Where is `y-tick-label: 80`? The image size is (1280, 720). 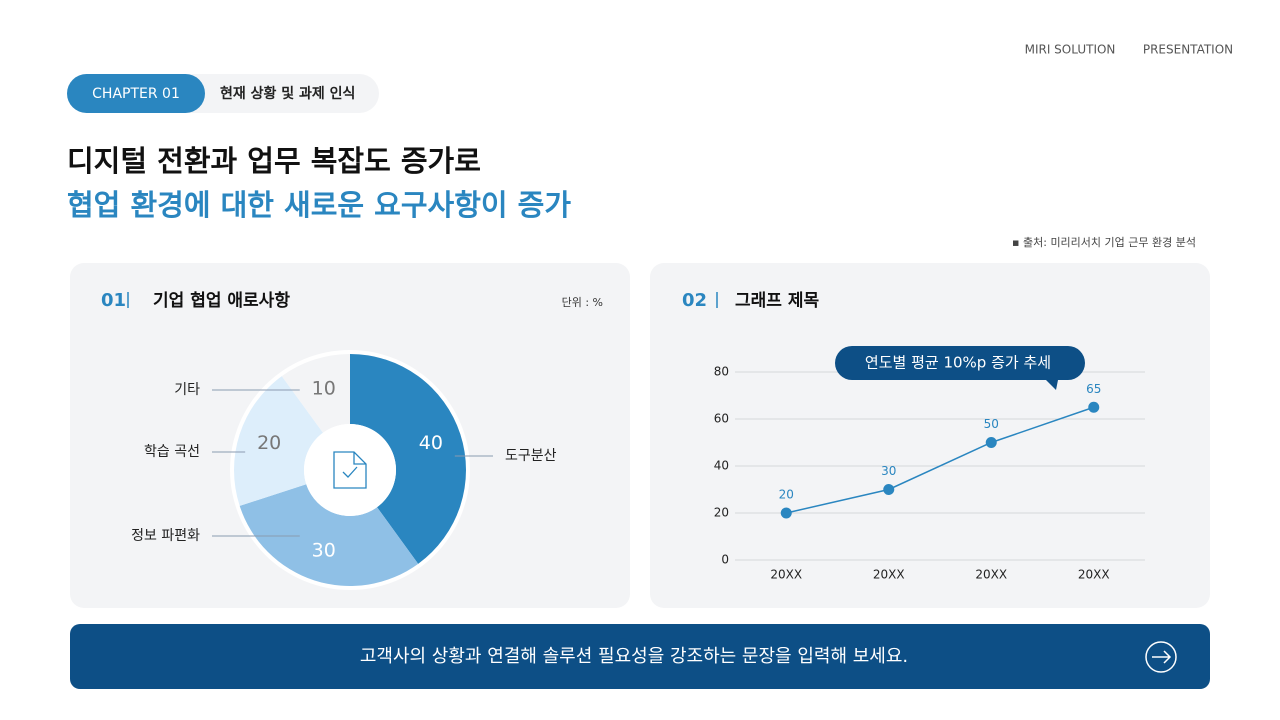 y-tick-label: 80 is located at coordinates (721, 372).